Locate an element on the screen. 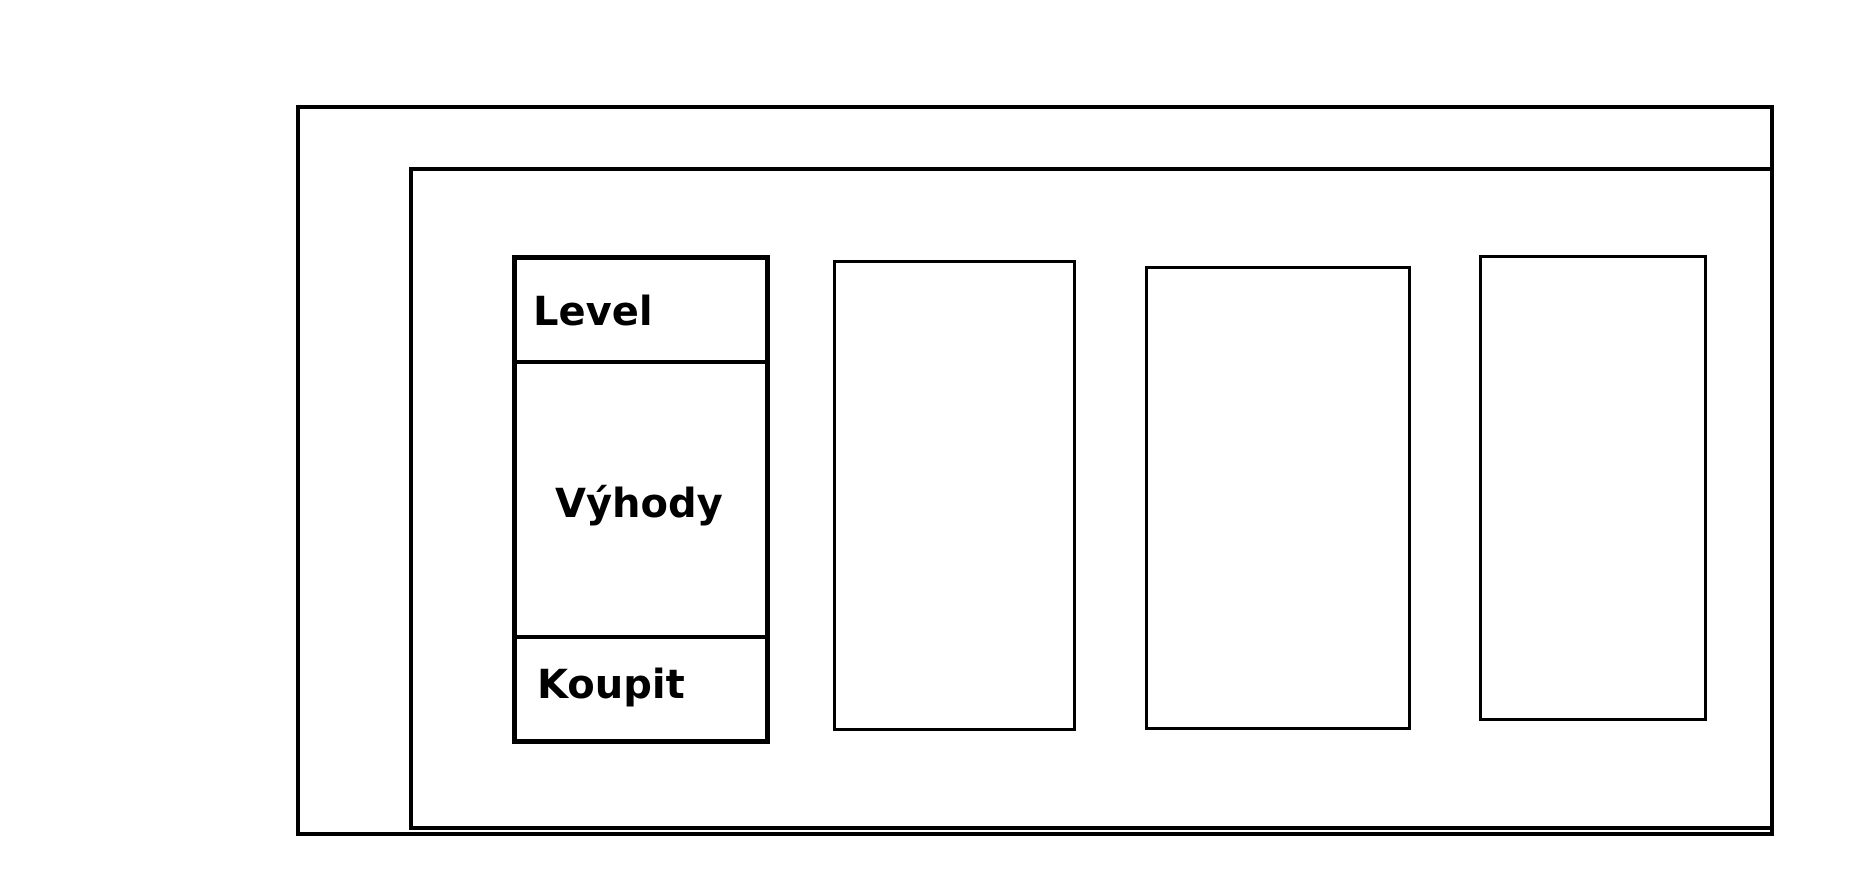 This screenshot has width=1860, height=871. card-level-label: Level is located at coordinates (593, 312).